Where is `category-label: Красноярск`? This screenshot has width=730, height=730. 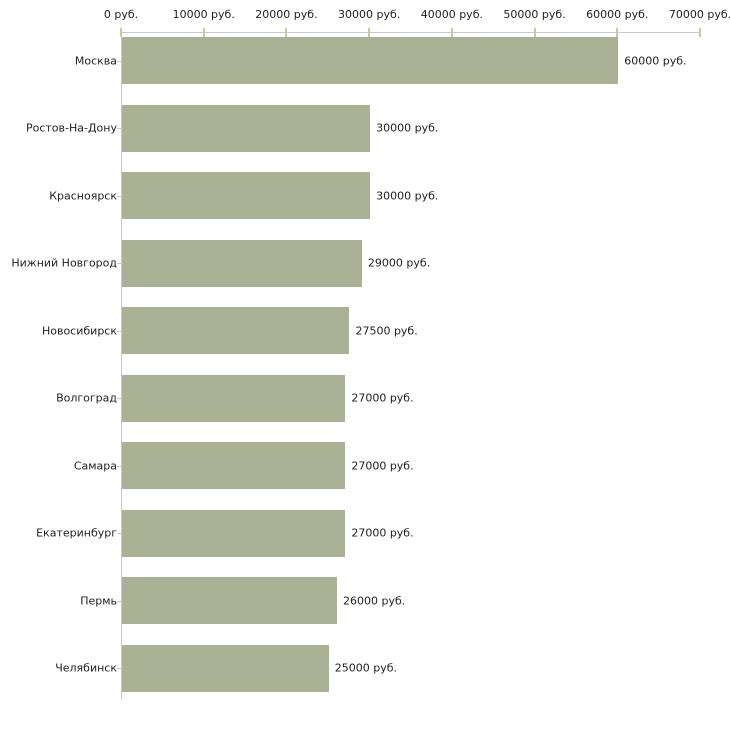
category-label: Красноярск is located at coordinates (83, 195).